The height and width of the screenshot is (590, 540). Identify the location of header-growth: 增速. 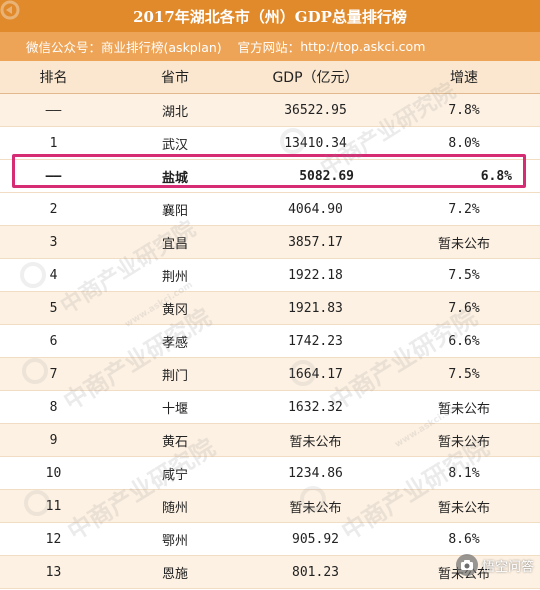
(464, 77).